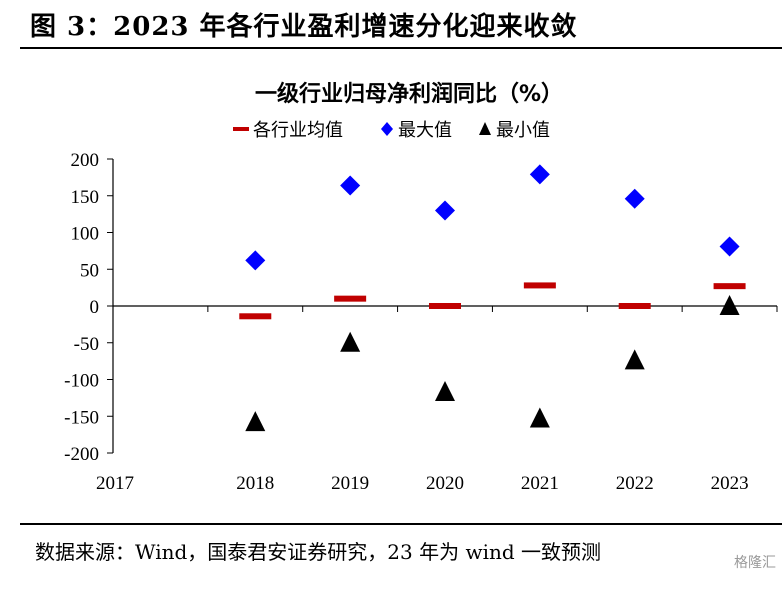 This screenshot has height=590, width=782. Describe the element at coordinates (241, 129) in the screenshot. I see `legend-mean-marker` at that location.